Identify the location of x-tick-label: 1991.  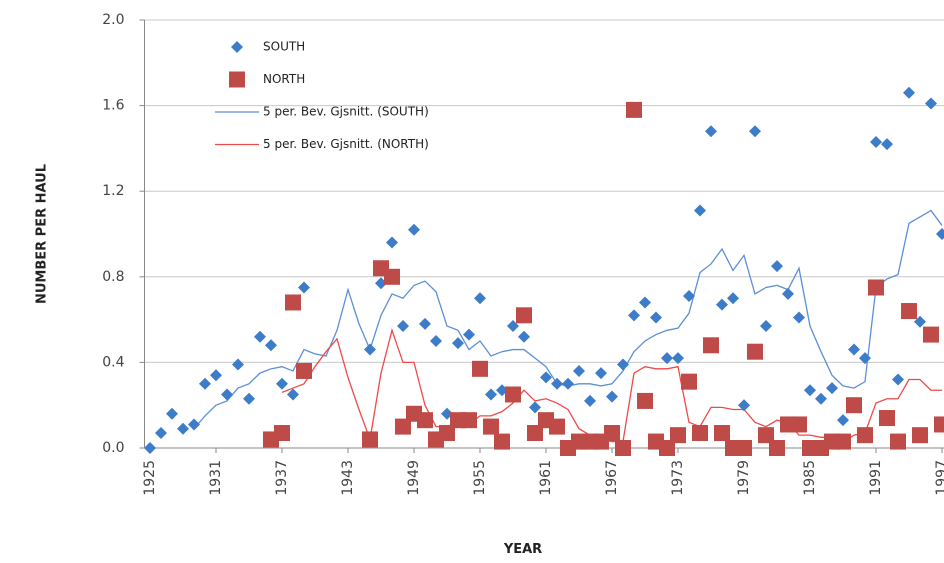
(876, 478).